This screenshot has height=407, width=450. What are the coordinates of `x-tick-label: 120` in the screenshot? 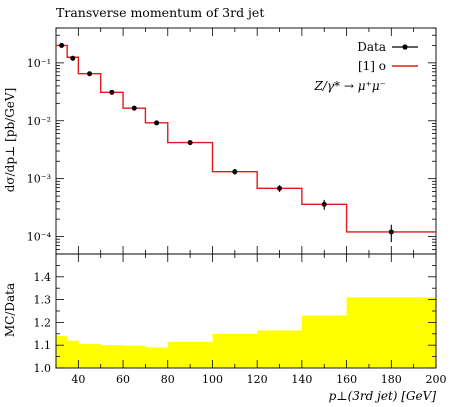 It's located at (257, 379).